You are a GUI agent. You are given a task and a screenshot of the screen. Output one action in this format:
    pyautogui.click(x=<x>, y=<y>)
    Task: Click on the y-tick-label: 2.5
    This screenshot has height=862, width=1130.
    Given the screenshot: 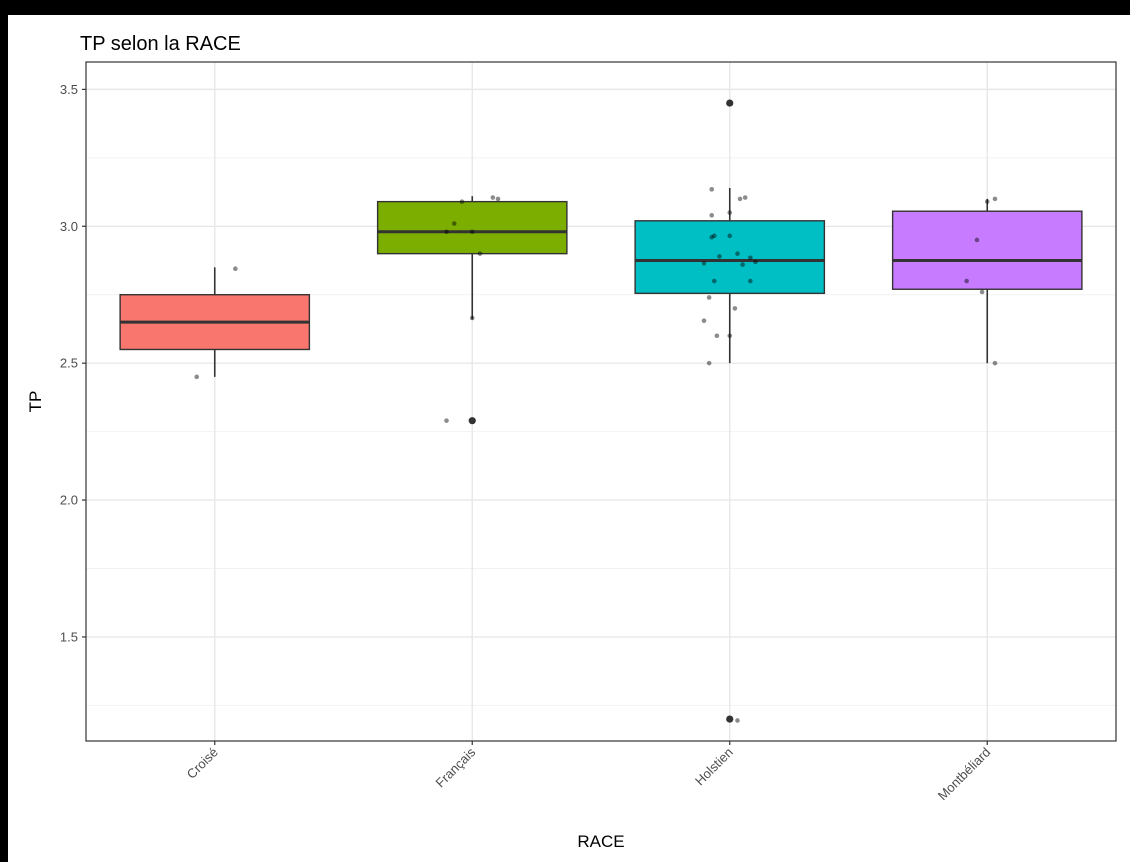 What is the action you would take?
    pyautogui.click(x=69, y=363)
    